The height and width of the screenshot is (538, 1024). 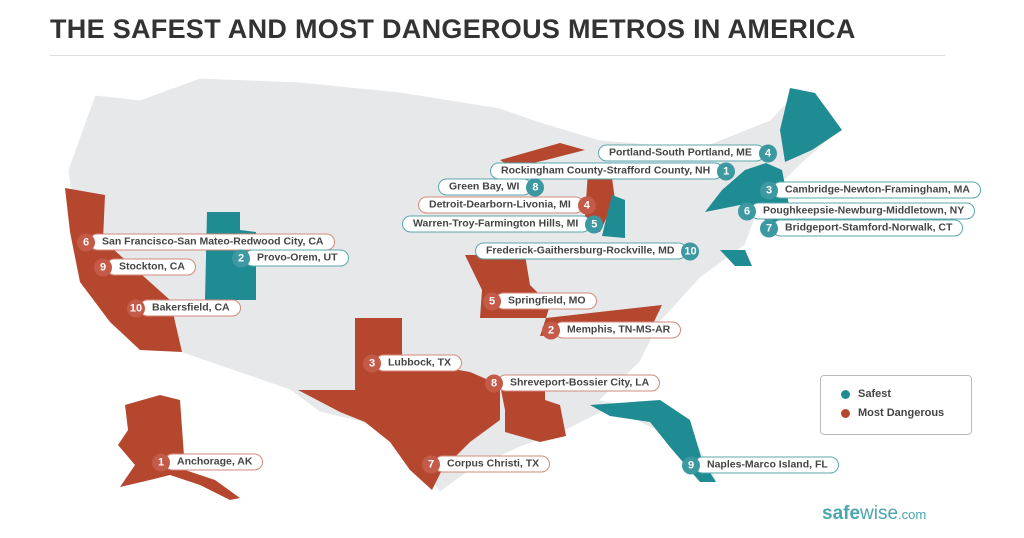 I want to click on metro-label: Frederick-Gaithersburg-Rockville, MD 10, so click(x=587, y=251).